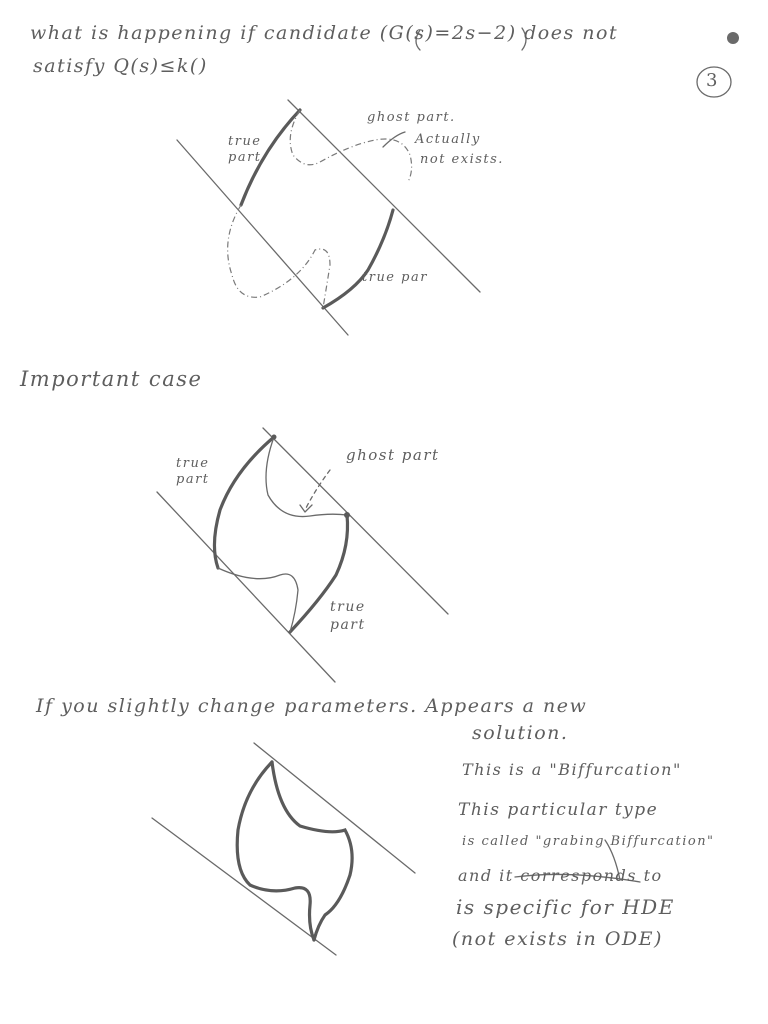 Image resolution: width=768 pixels, height=1024 pixels. What do you see at coordinates (193, 471) in the screenshot?
I see `fig2-true-part-top-label: true part` at bounding box center [193, 471].